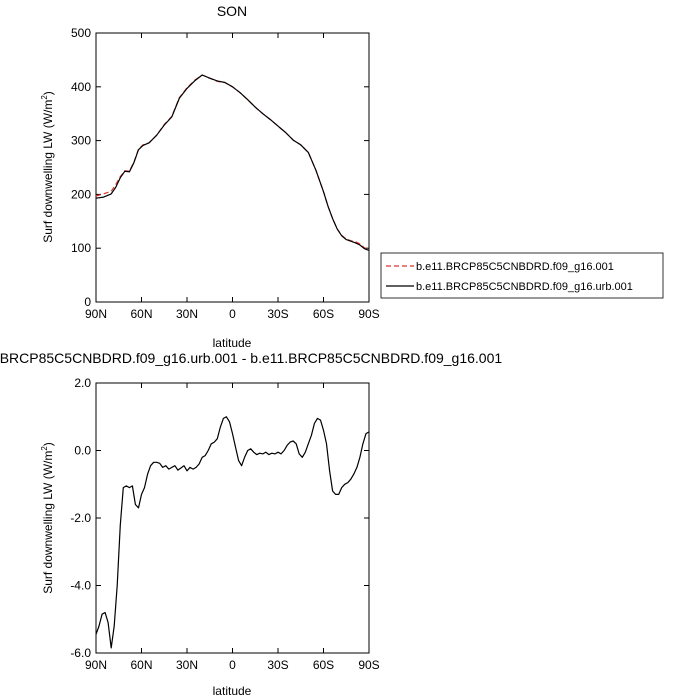  What do you see at coordinates (80, 518) in the screenshot?
I see `y-tick-label: -2.0` at bounding box center [80, 518].